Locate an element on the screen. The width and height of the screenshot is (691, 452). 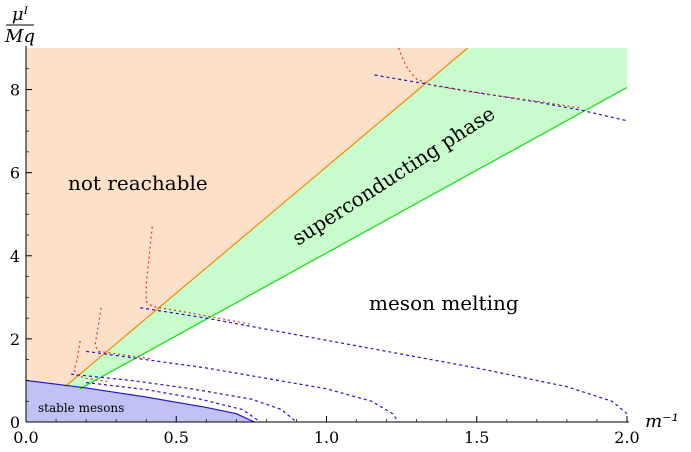
region-stable-mesons is located at coordinates (140, 401).